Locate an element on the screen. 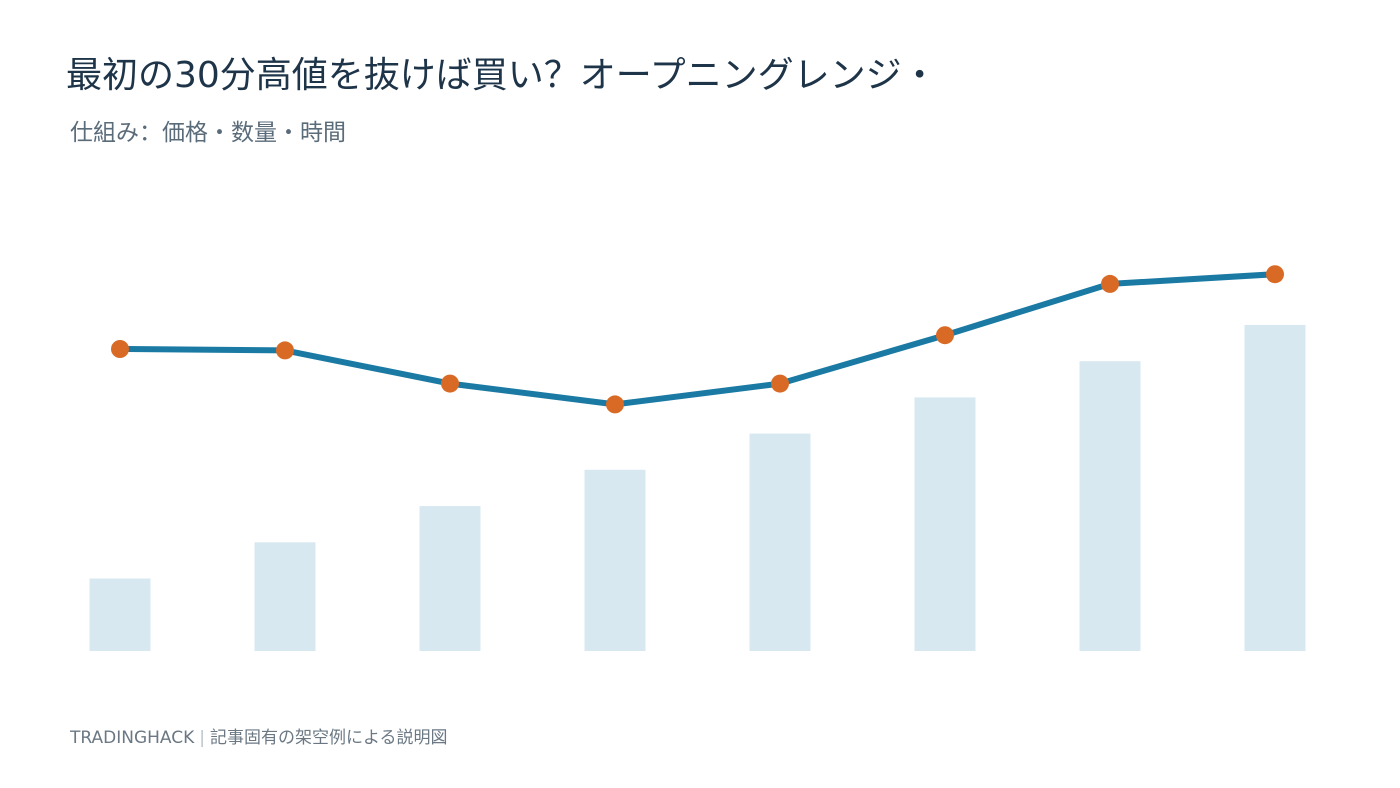  price-line is located at coordinates (697, 339).